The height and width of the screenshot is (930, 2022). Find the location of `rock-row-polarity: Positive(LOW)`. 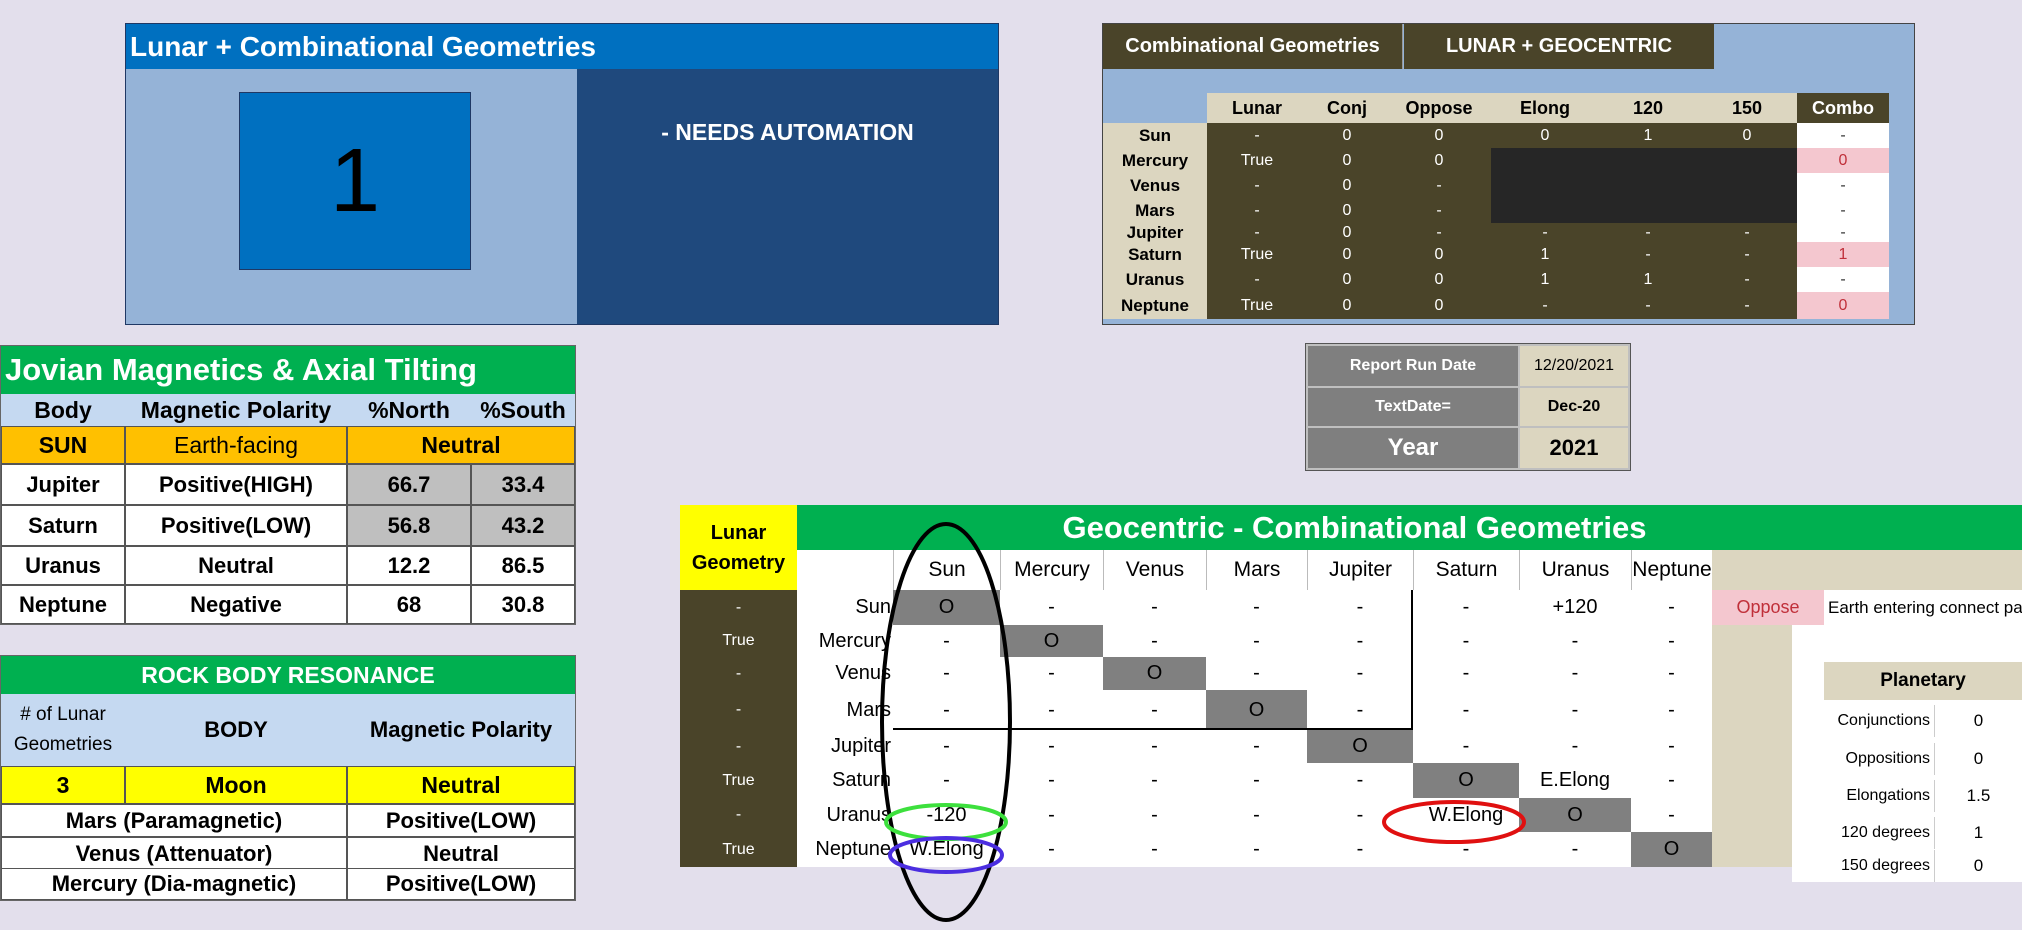

rock-row-polarity: Positive(LOW) is located at coordinates (461, 820).